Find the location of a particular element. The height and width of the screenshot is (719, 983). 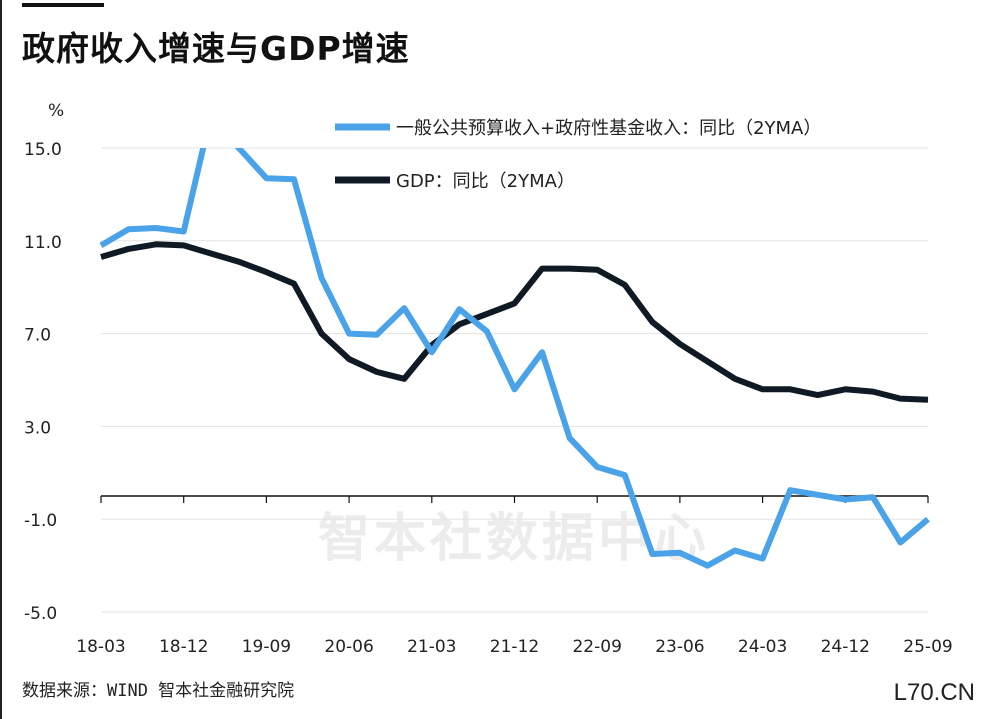

x-tick-label: 18-12 is located at coordinates (183, 647).